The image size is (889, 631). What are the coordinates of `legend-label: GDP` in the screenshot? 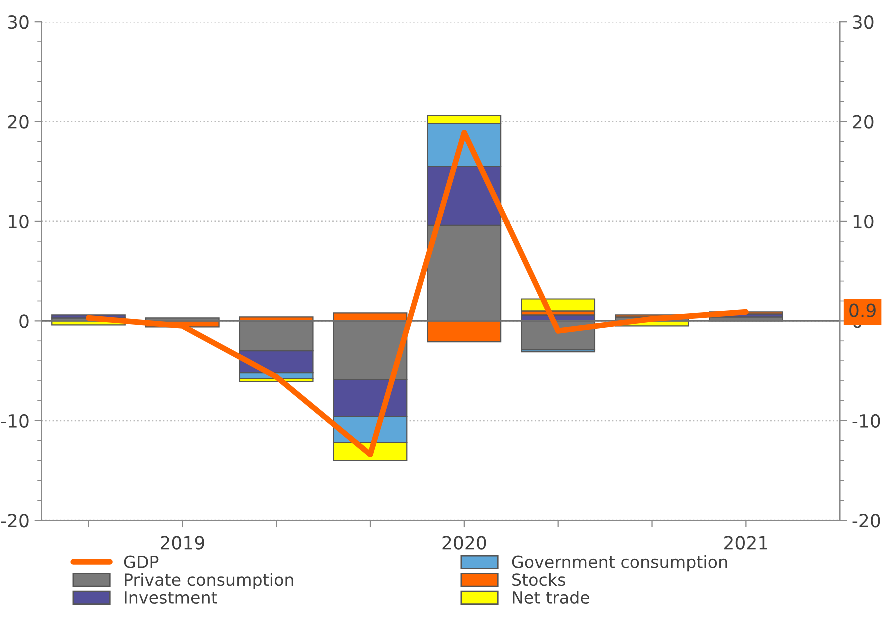 It's located at (141, 562).